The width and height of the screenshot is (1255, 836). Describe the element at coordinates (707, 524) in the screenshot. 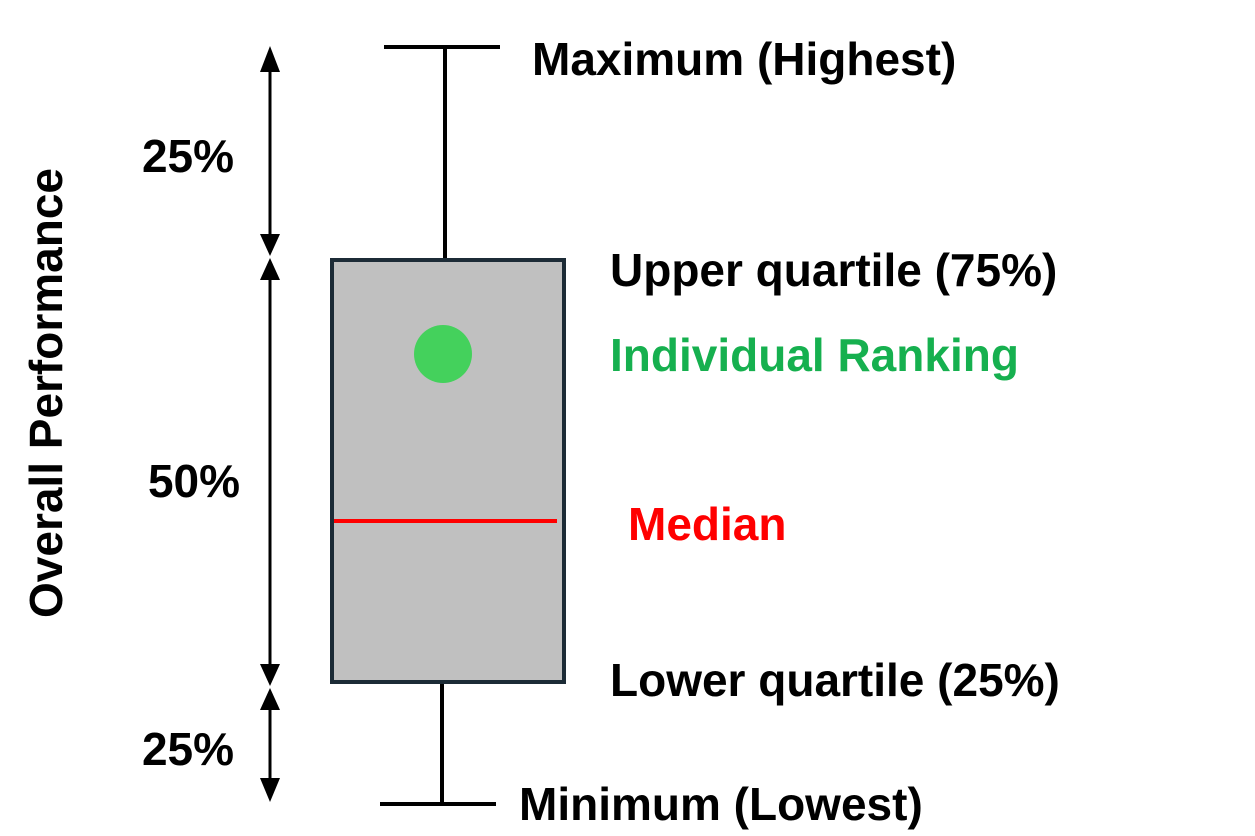

I see `median-label: Median` at that location.